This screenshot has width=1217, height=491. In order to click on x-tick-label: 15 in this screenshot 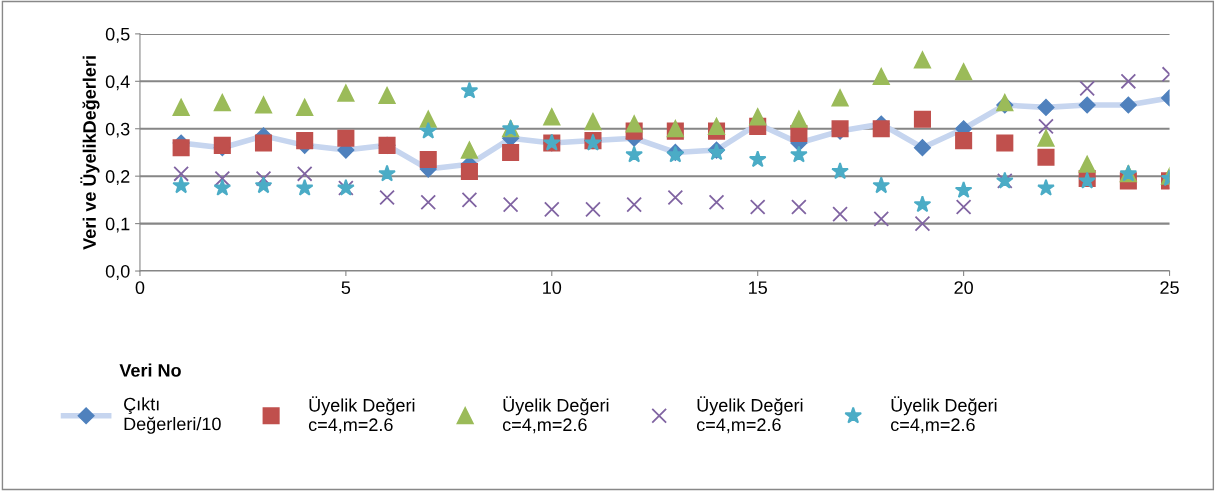, I will do `click(758, 288)`.